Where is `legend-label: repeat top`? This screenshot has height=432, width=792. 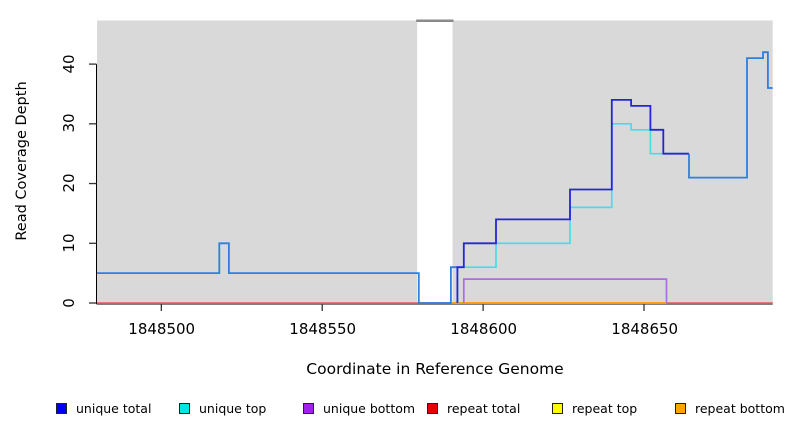 legend-label: repeat top is located at coordinates (605, 408).